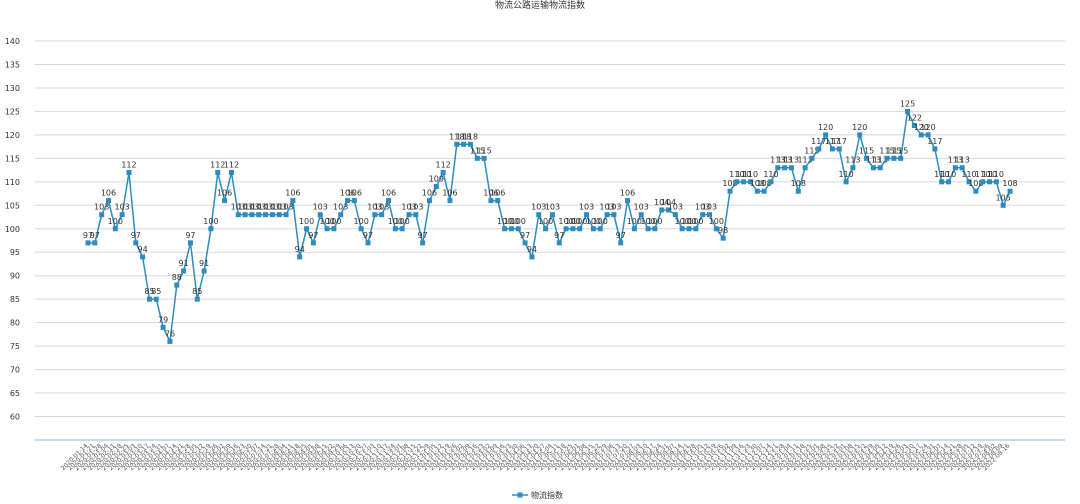 This screenshot has height=504, width=1080. Describe the element at coordinates (12, 182) in the screenshot. I see `y-tick-label: 110` at that location.